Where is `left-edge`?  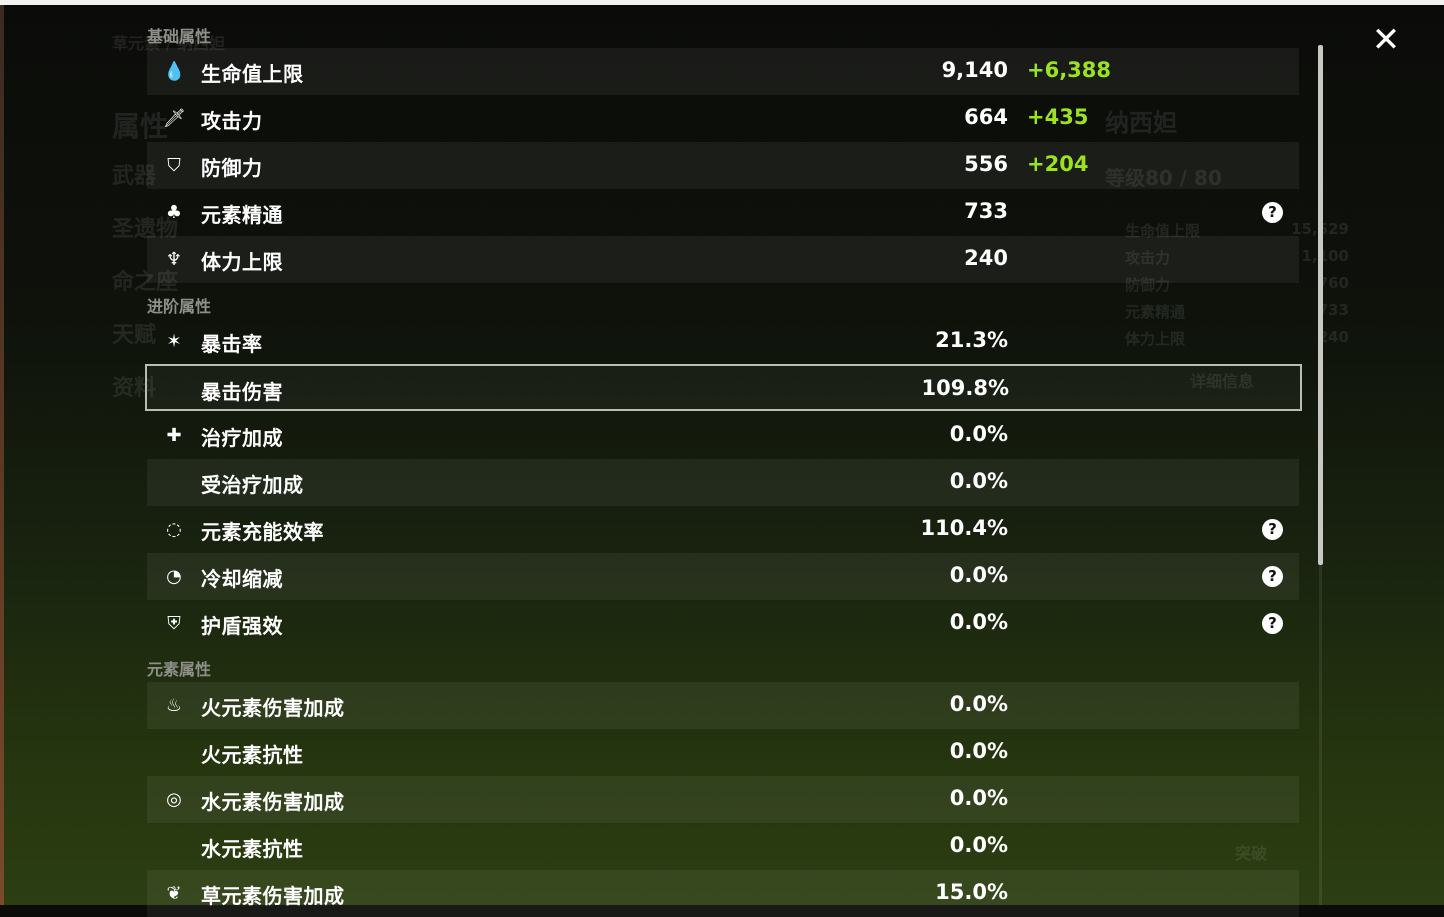 left-edge is located at coordinates (2, 455).